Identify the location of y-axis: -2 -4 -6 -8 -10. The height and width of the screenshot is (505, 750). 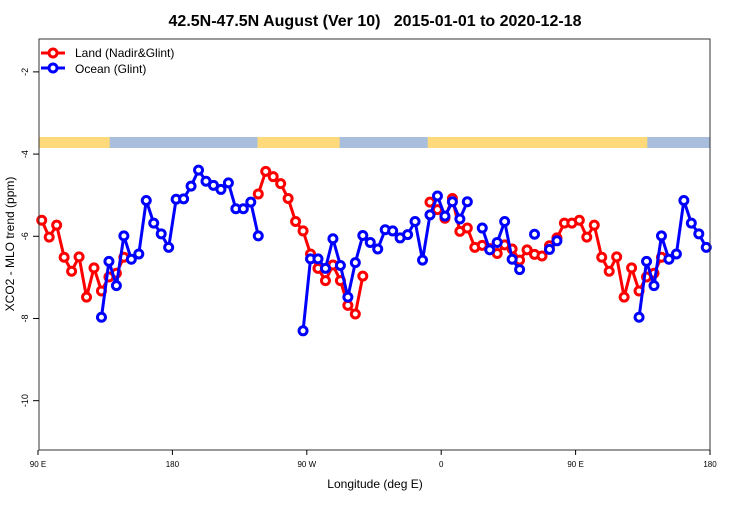
(29, 237).